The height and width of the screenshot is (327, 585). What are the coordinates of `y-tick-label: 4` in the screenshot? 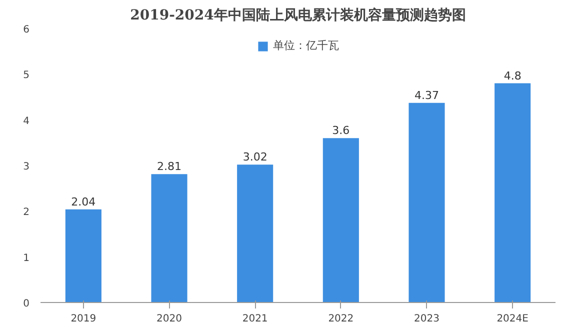 It's located at (26, 121).